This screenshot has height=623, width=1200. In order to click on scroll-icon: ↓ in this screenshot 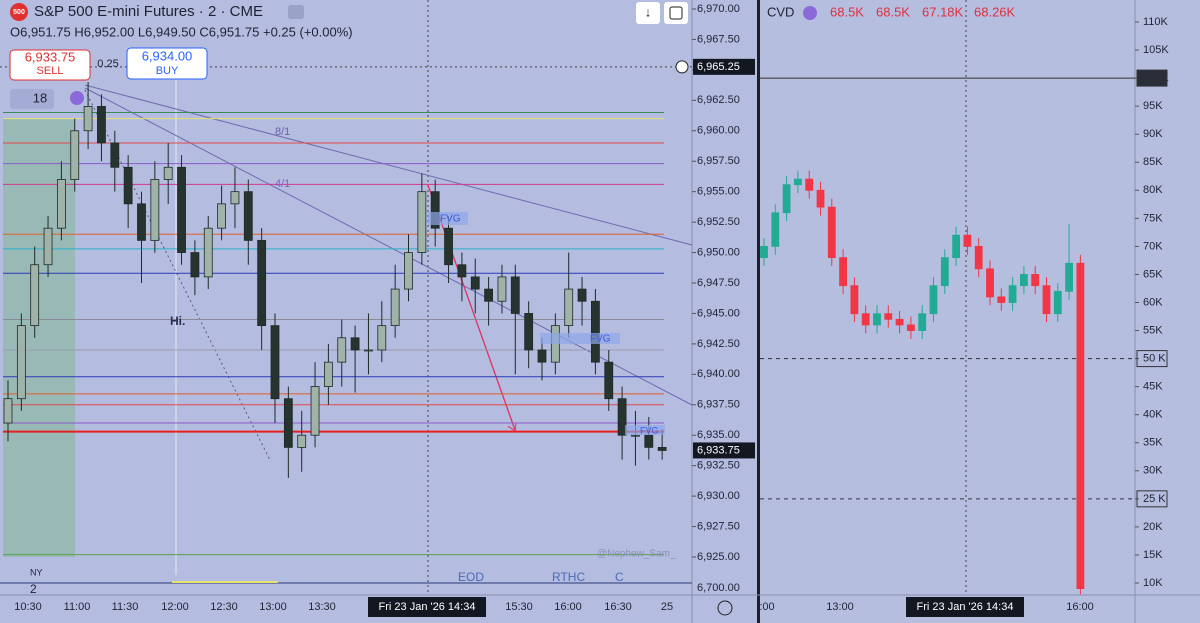, I will do `click(648, 11)`.